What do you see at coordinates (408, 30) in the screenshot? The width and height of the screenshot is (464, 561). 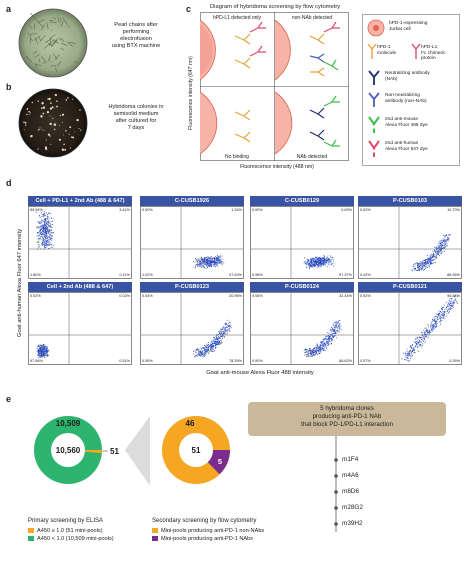 I see `legend-line: Jurkat cell` at bounding box center [408, 30].